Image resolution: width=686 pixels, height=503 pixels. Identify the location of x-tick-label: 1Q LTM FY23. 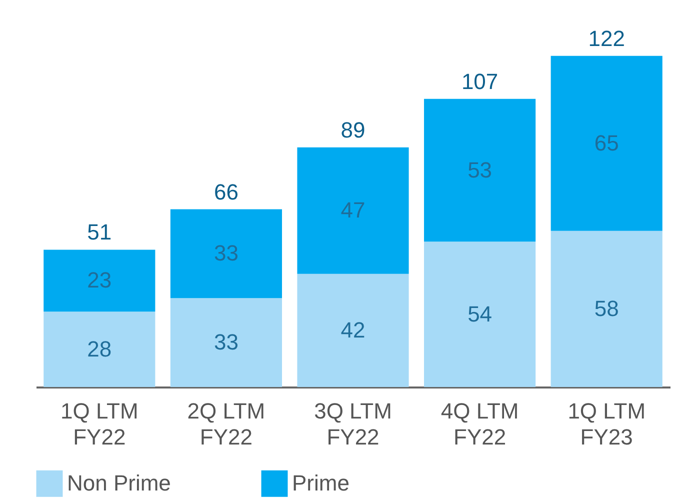
(607, 424).